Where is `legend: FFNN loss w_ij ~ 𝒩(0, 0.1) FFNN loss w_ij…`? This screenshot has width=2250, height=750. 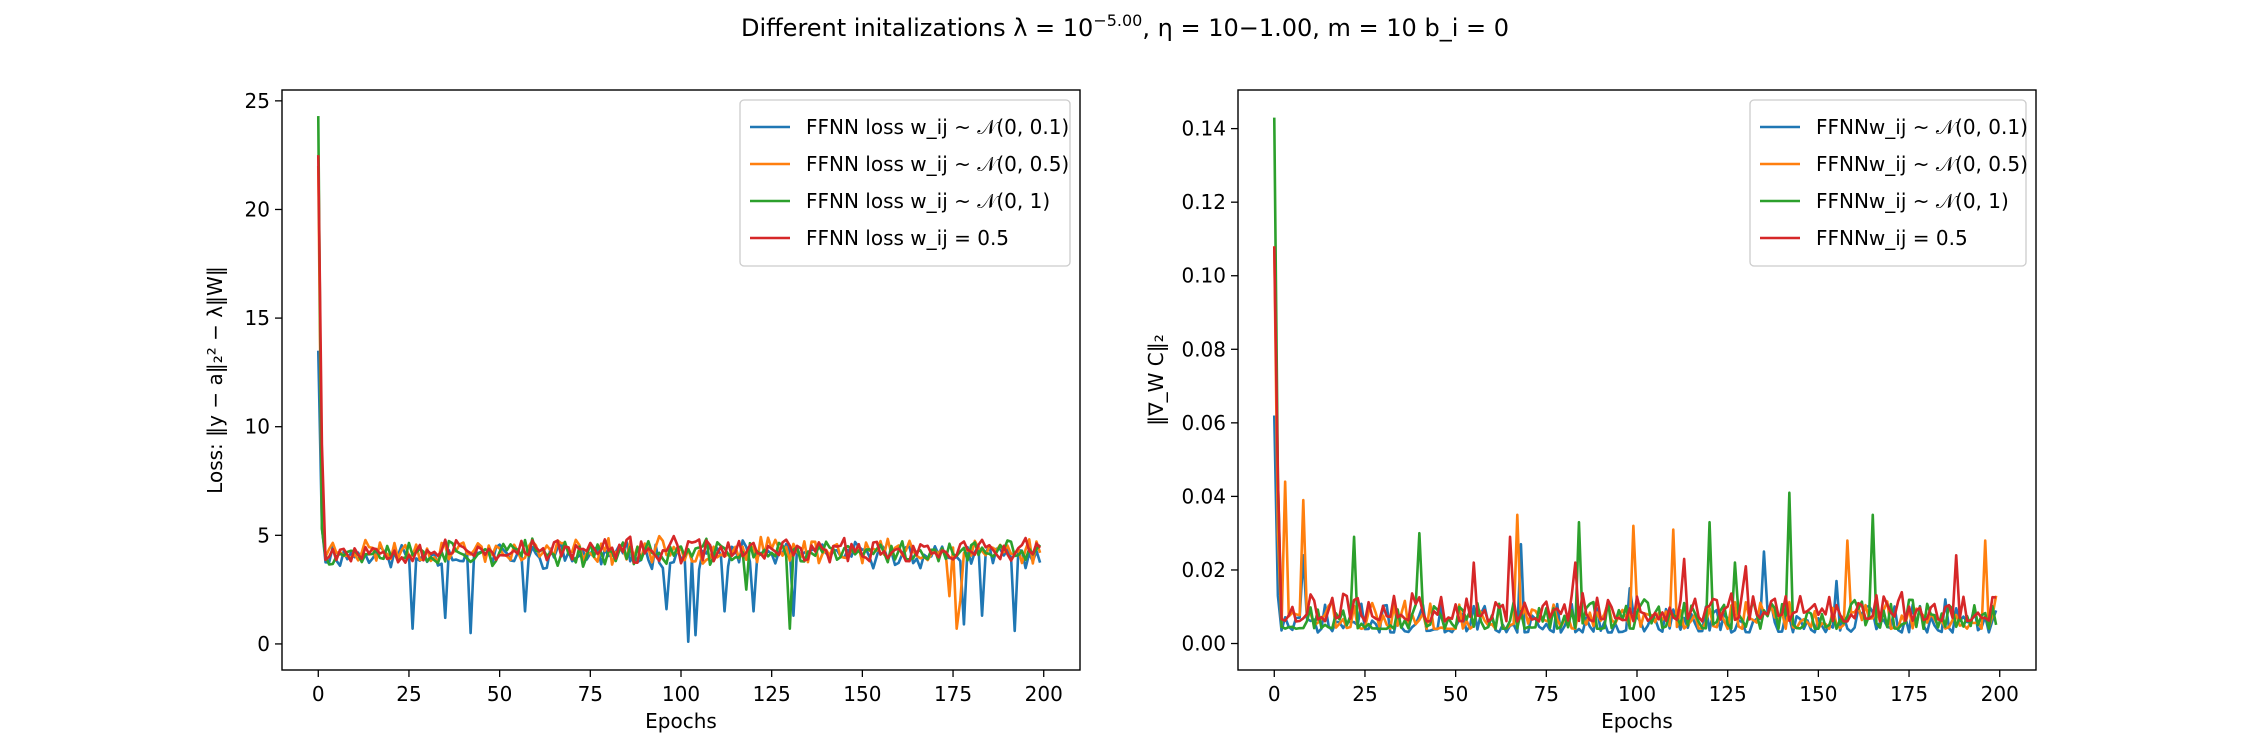
legend: FFNN loss w_ij ~ 𝒩(0, 0.1) FFNN loss w_ij… is located at coordinates (905, 183).